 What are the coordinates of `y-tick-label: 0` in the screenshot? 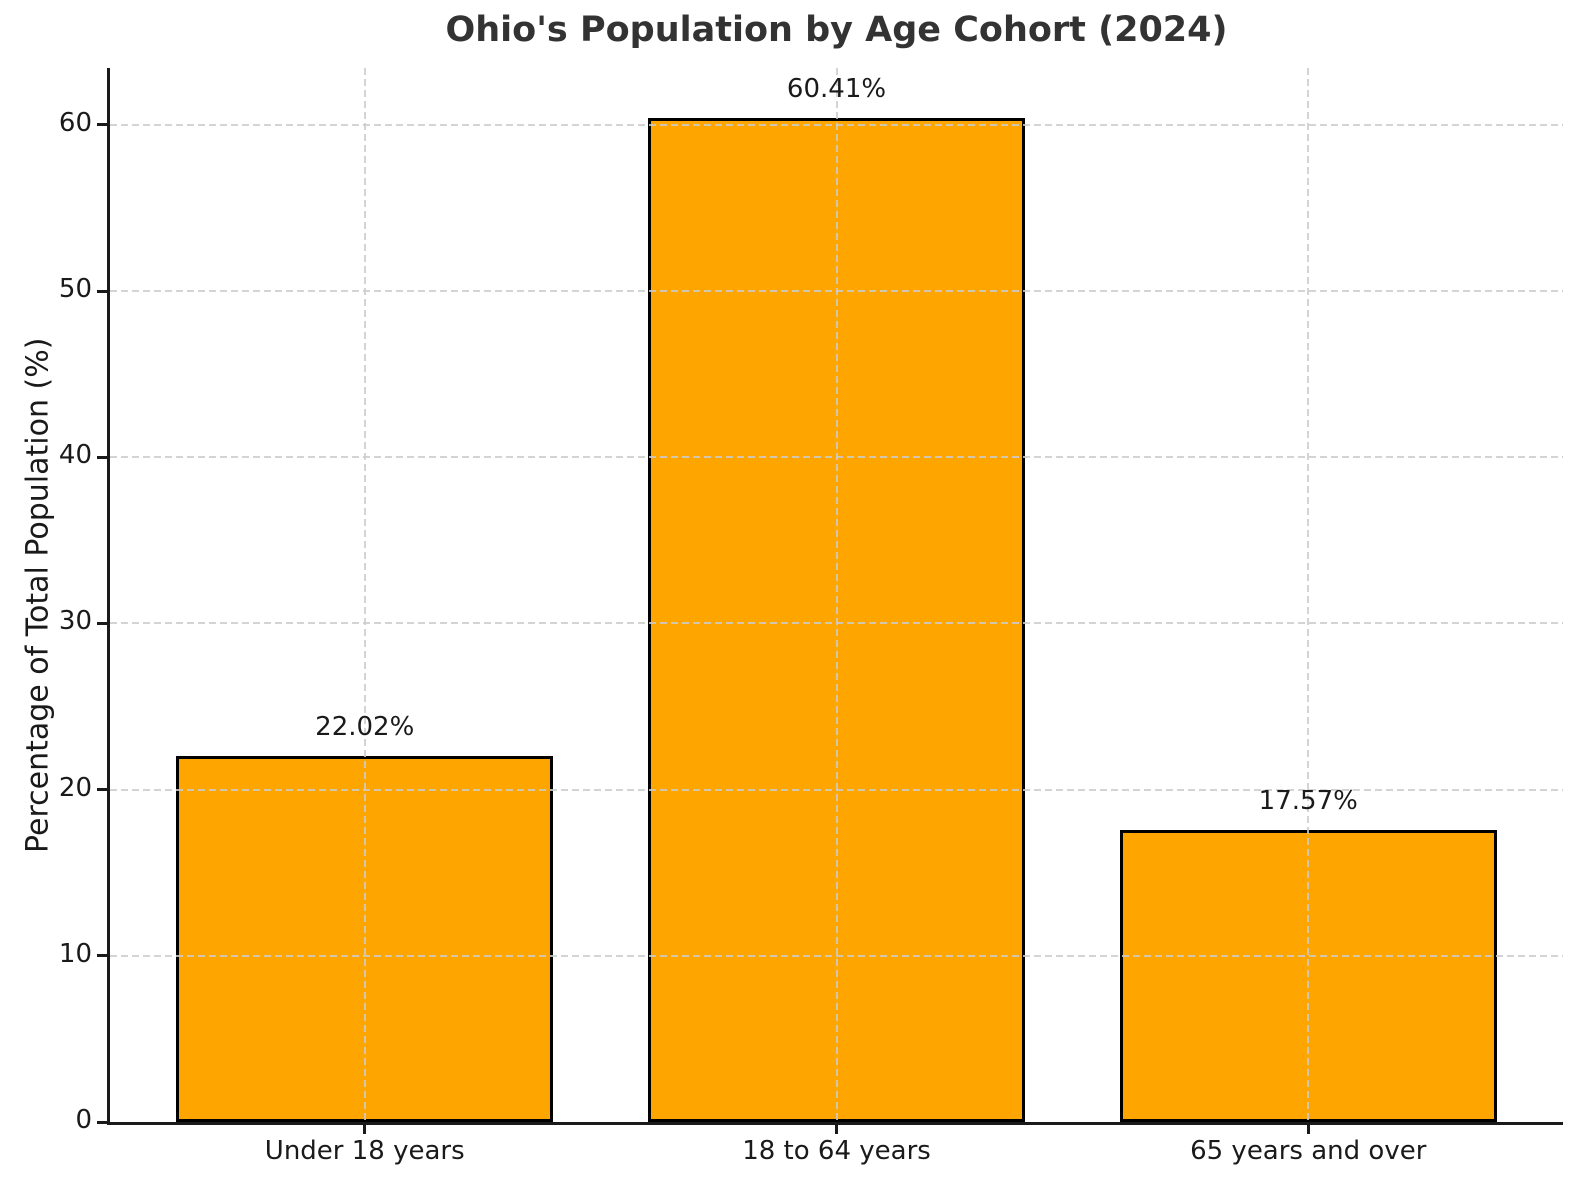 It's located at (83, 1120).